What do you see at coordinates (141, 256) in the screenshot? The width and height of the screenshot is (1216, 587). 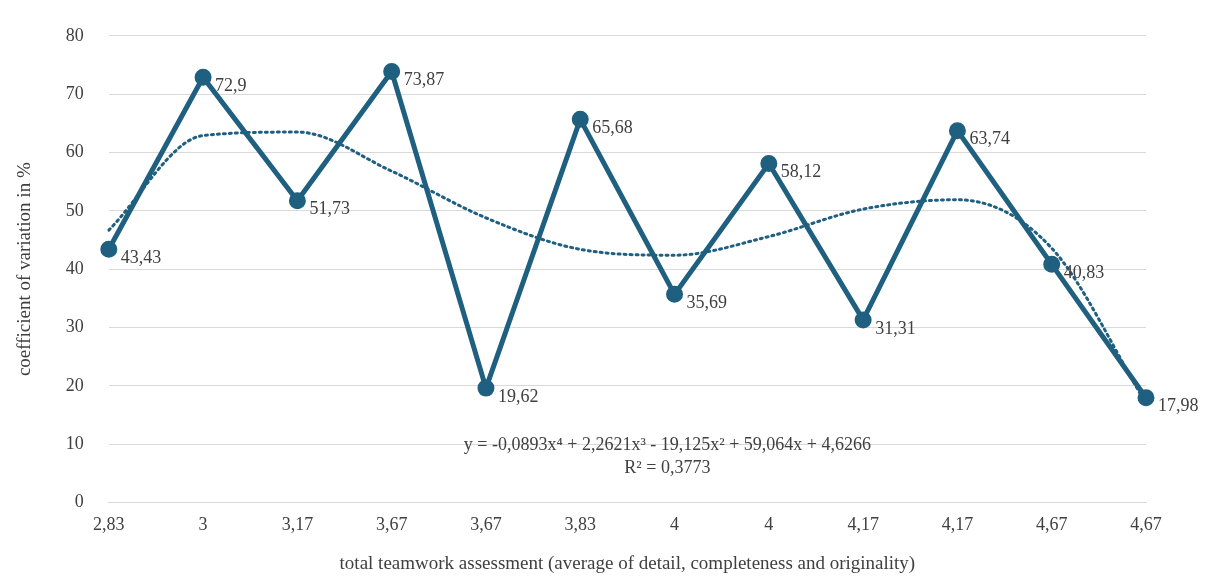 I see `data-label: 43,43` at bounding box center [141, 256].